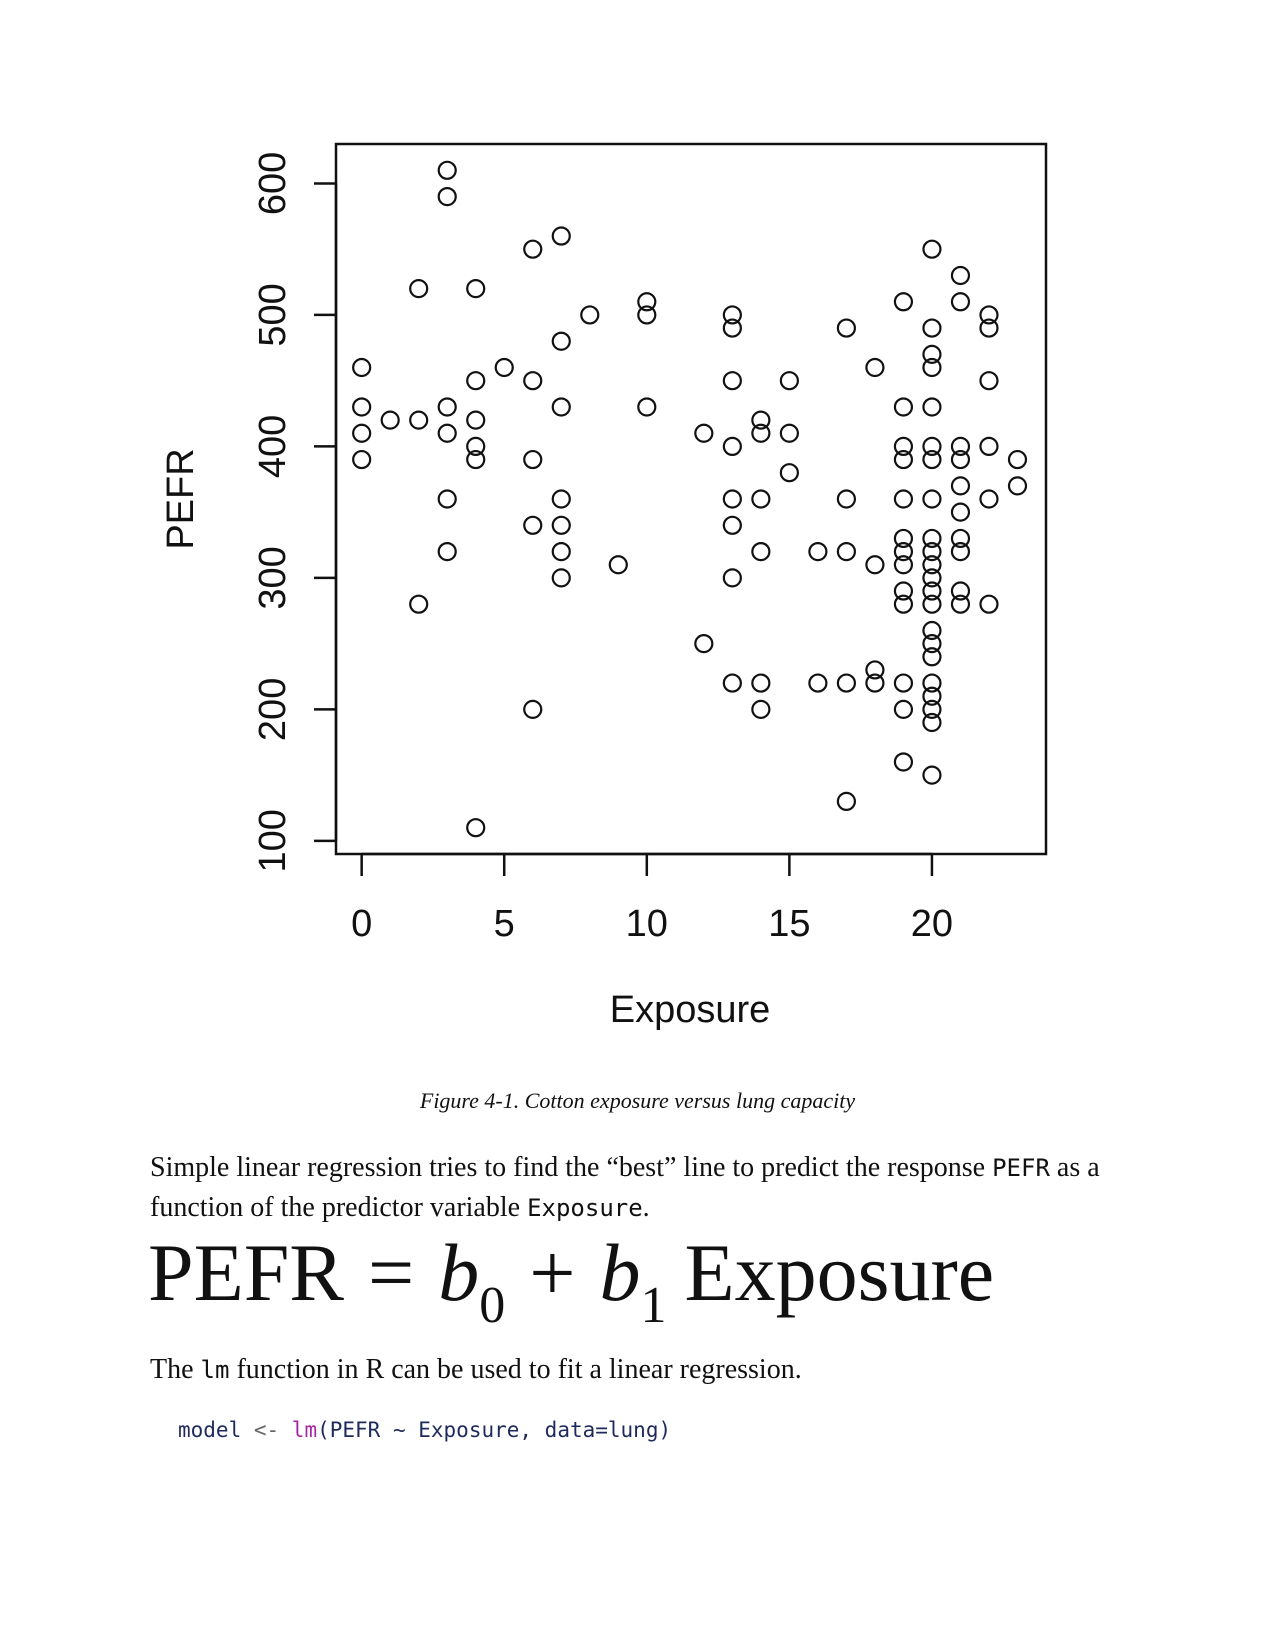 The image size is (1275, 1650). What do you see at coordinates (492, 1305) in the screenshot?
I see `equation-sub0: 0` at bounding box center [492, 1305].